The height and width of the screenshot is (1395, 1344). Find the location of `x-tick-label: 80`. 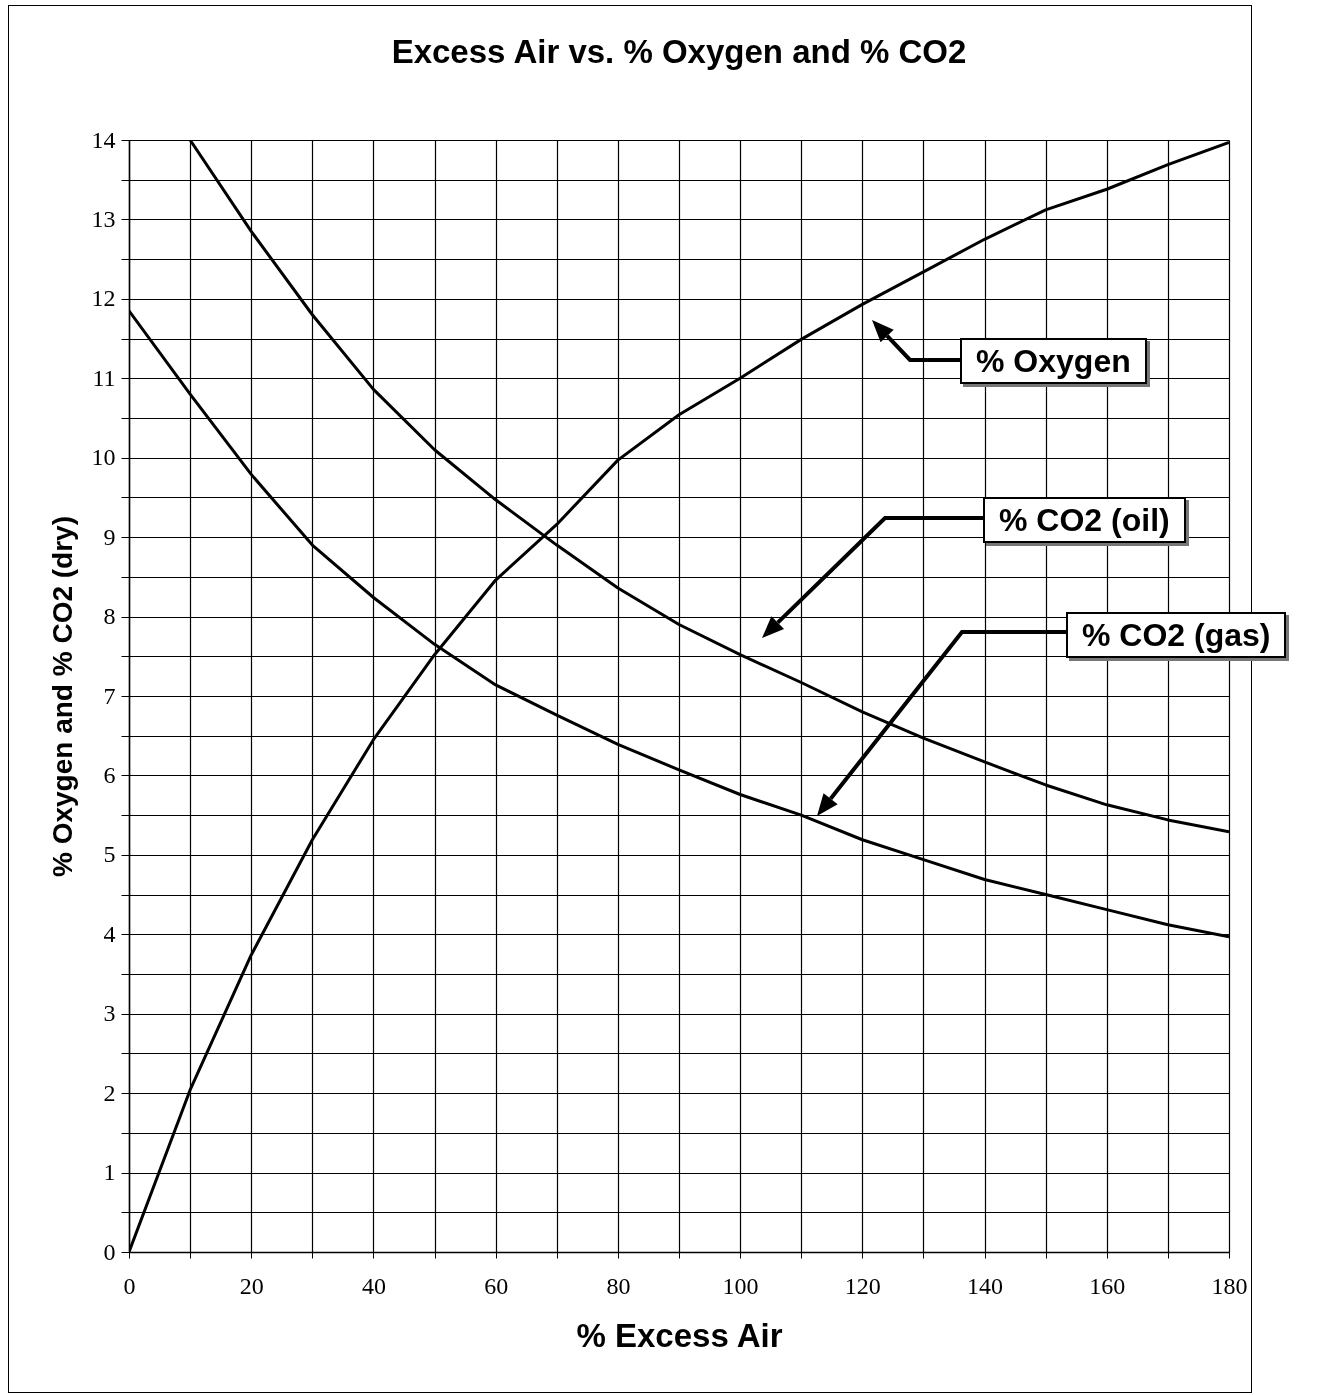

x-tick-label: 80 is located at coordinates (618, 1285).